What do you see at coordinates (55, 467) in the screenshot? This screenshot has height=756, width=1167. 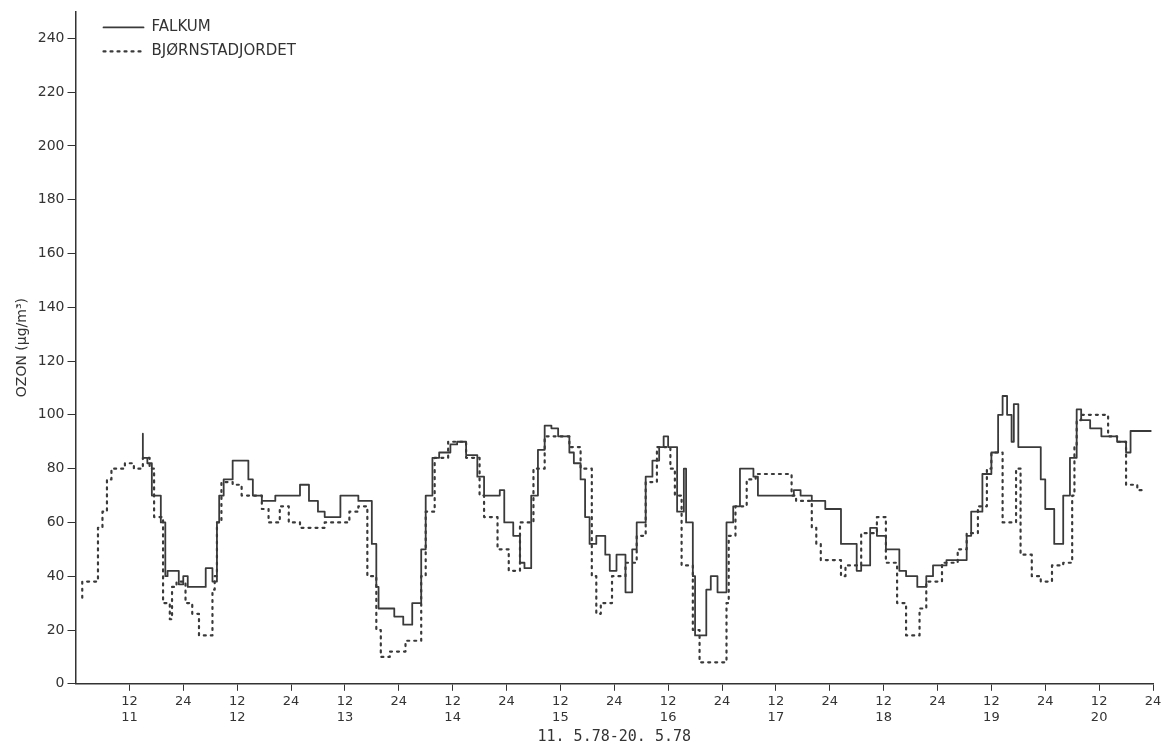 I see `y-tick-label: 80` at bounding box center [55, 467].